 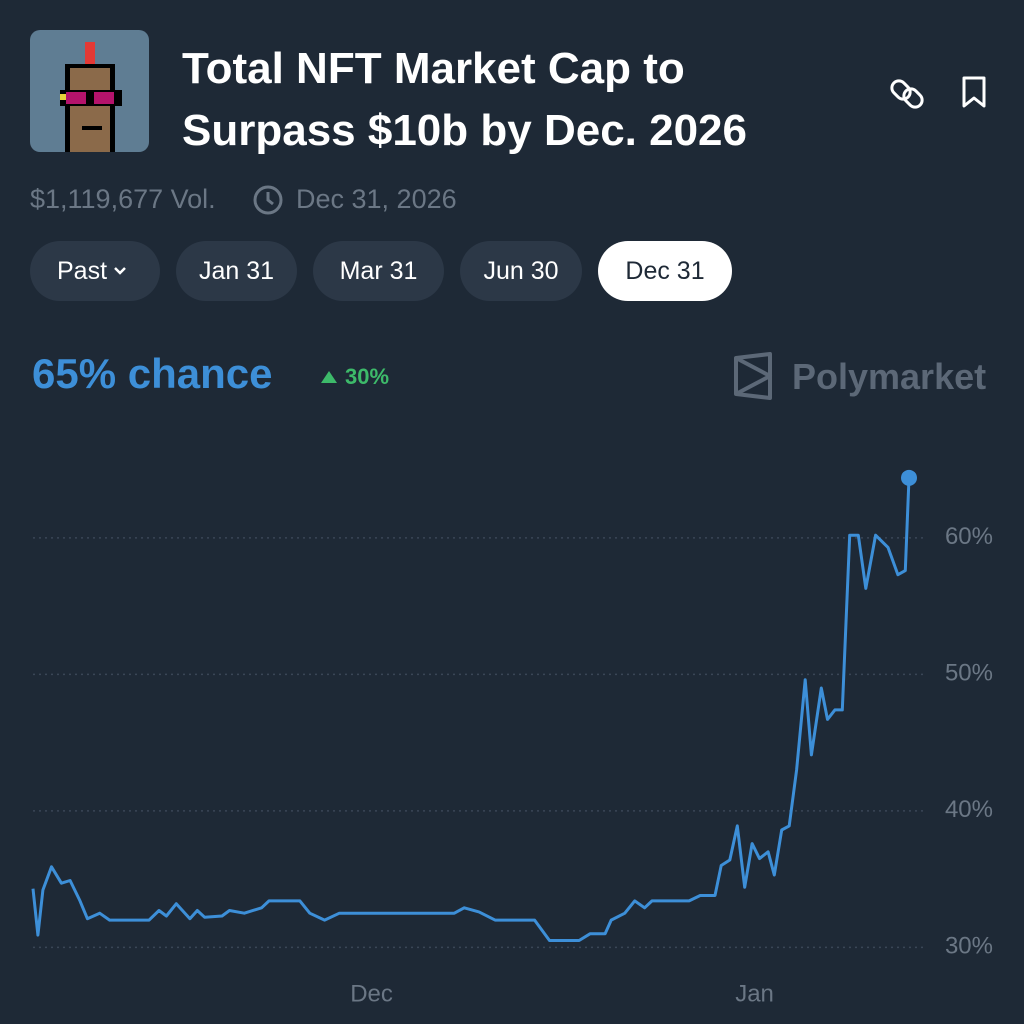 What do you see at coordinates (152, 373) in the screenshot?
I see `chance: 65% chance` at bounding box center [152, 373].